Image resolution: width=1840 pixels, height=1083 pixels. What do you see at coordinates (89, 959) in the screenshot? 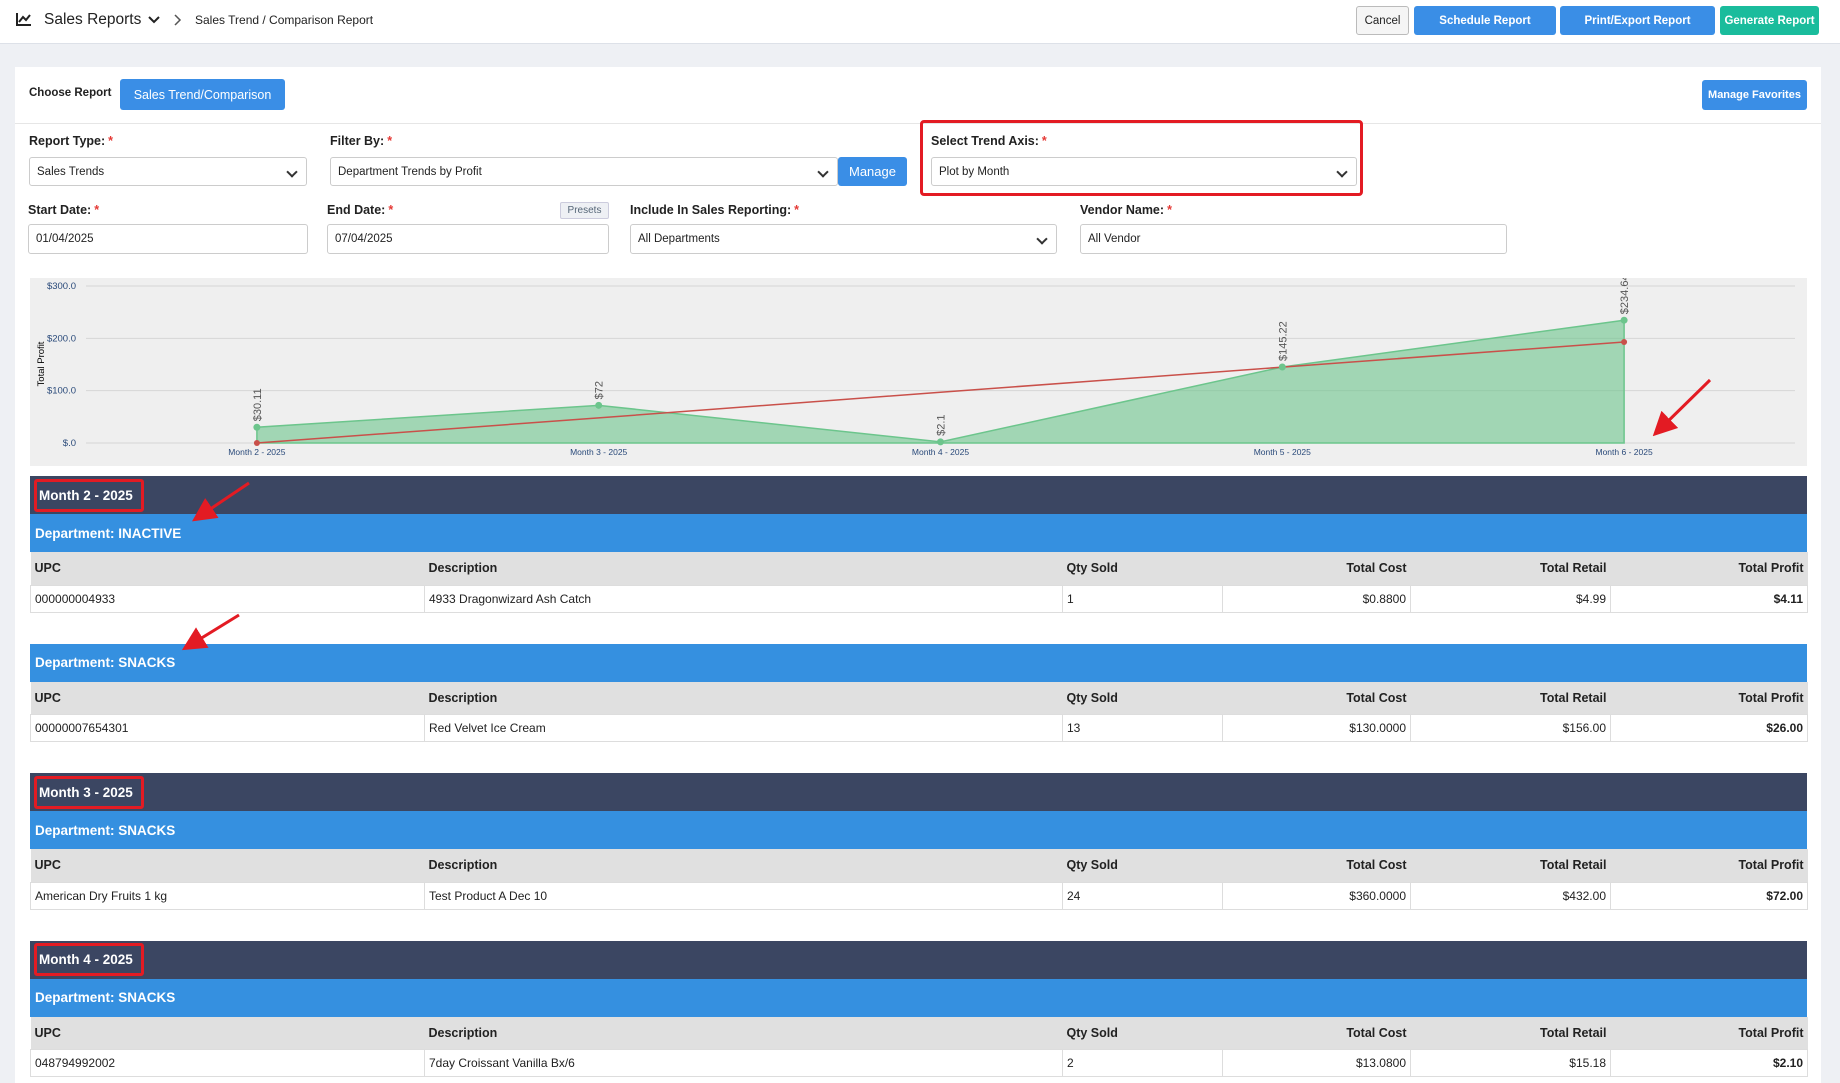
I see `month-title: Month 4 - 2025` at bounding box center [89, 959].